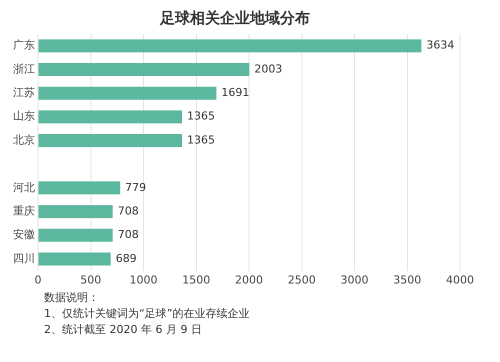  What do you see at coordinates (147, 314) in the screenshot?
I see `text: 1、仅统计关键词为“足球”的在业存续企业` at bounding box center [147, 314].